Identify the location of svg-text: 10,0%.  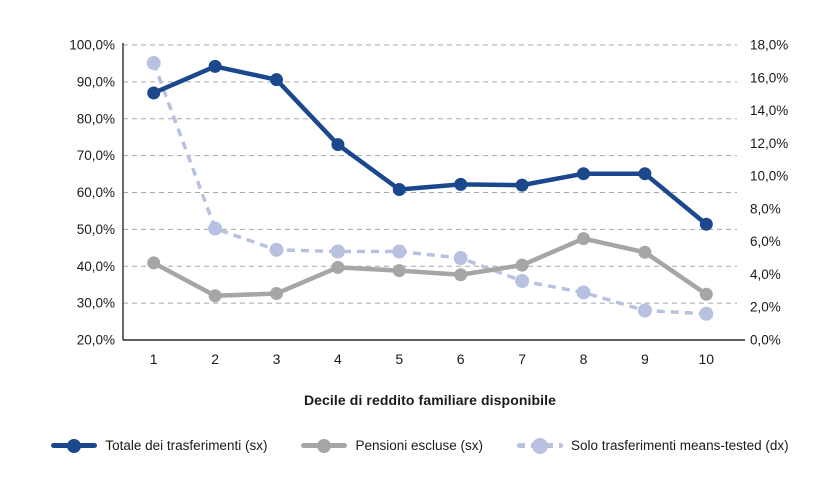
(769, 176).